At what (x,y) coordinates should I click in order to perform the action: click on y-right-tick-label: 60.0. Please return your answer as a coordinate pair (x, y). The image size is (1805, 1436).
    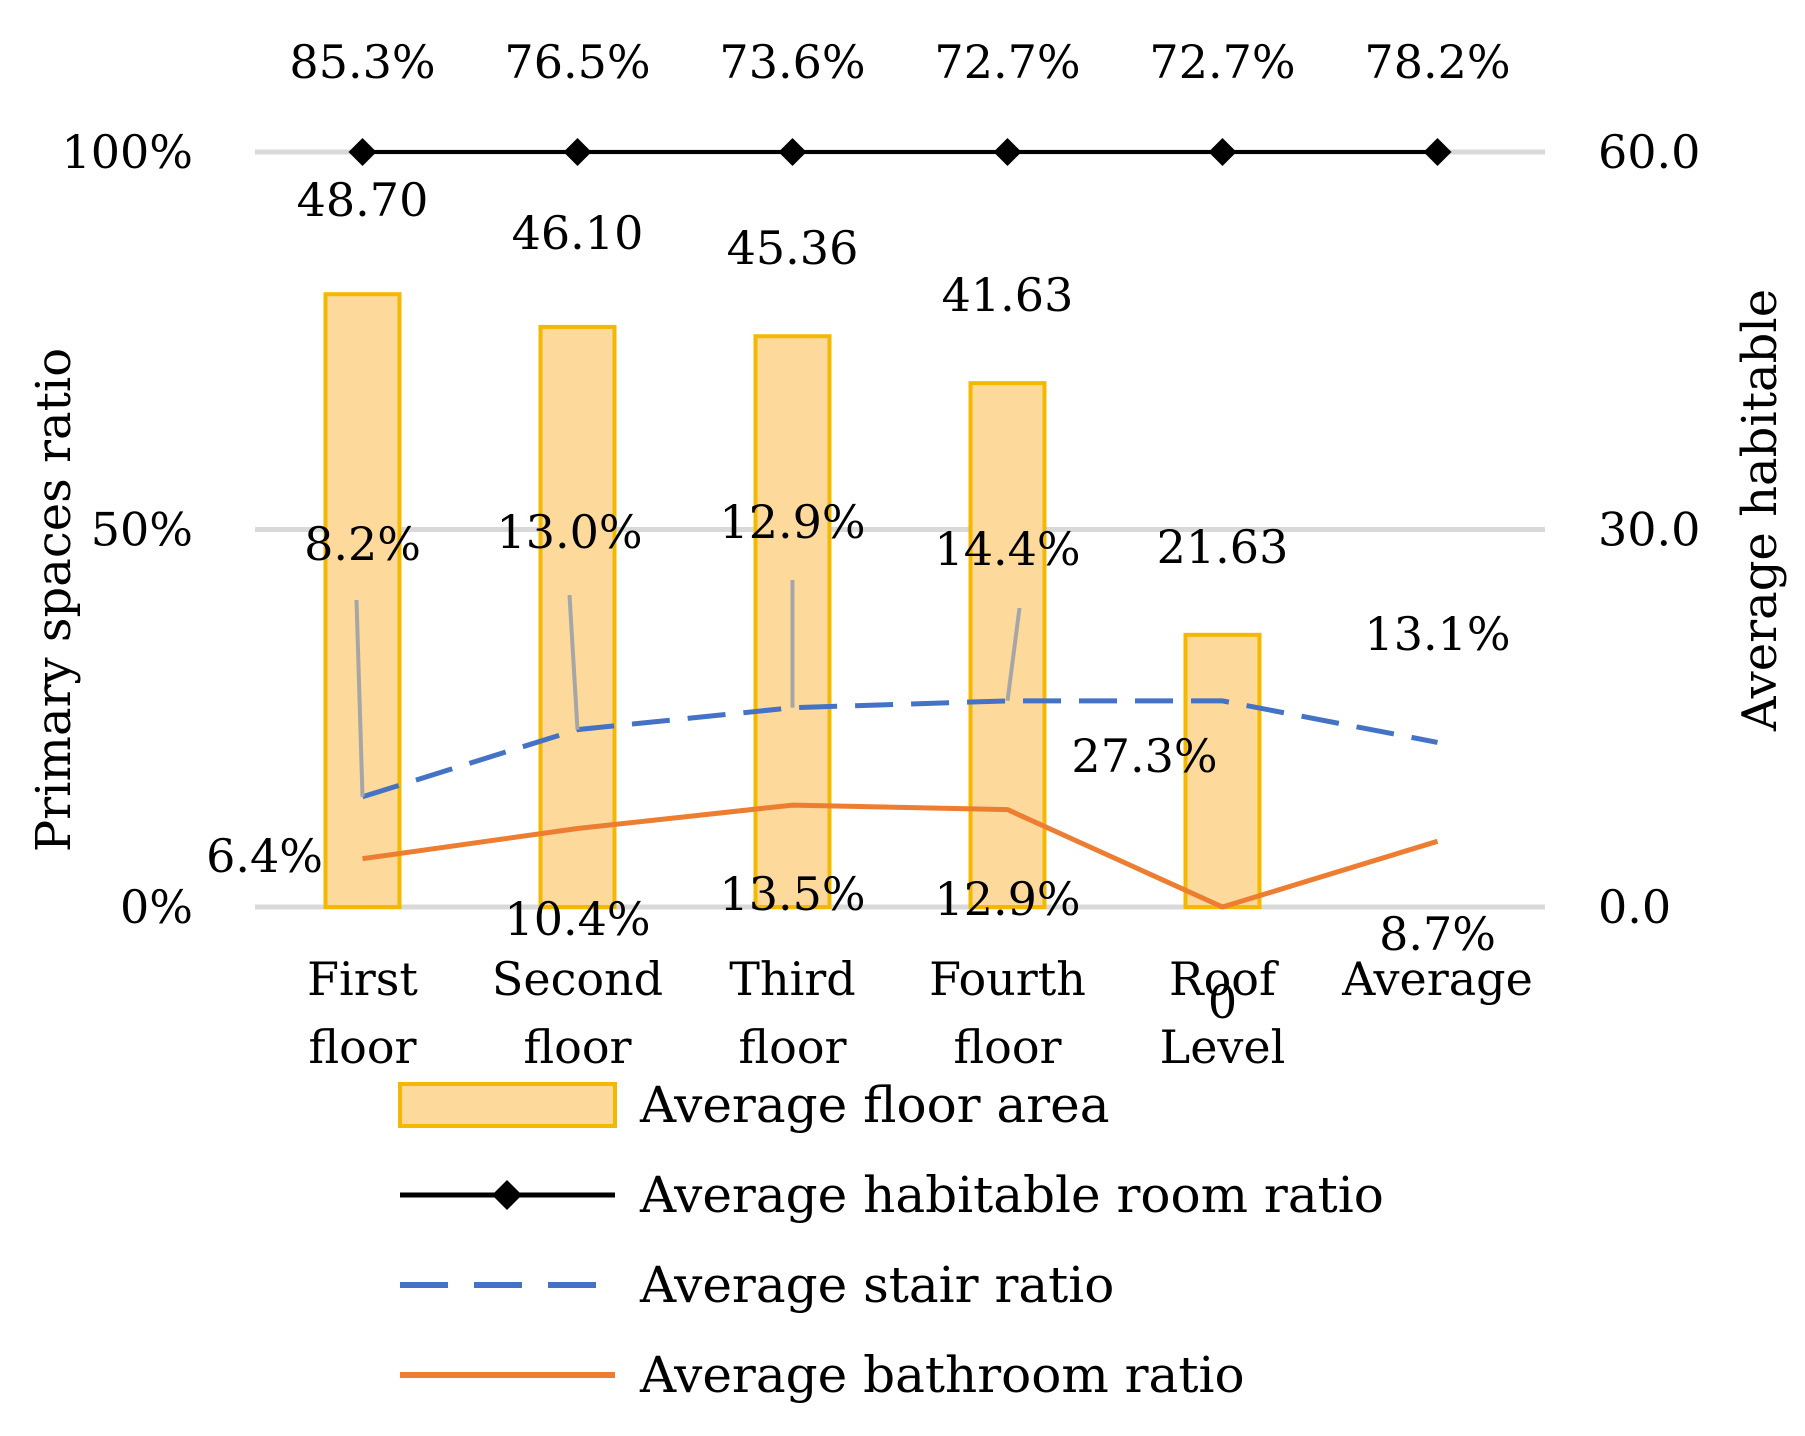
    Looking at the image, I should click on (1649, 152).